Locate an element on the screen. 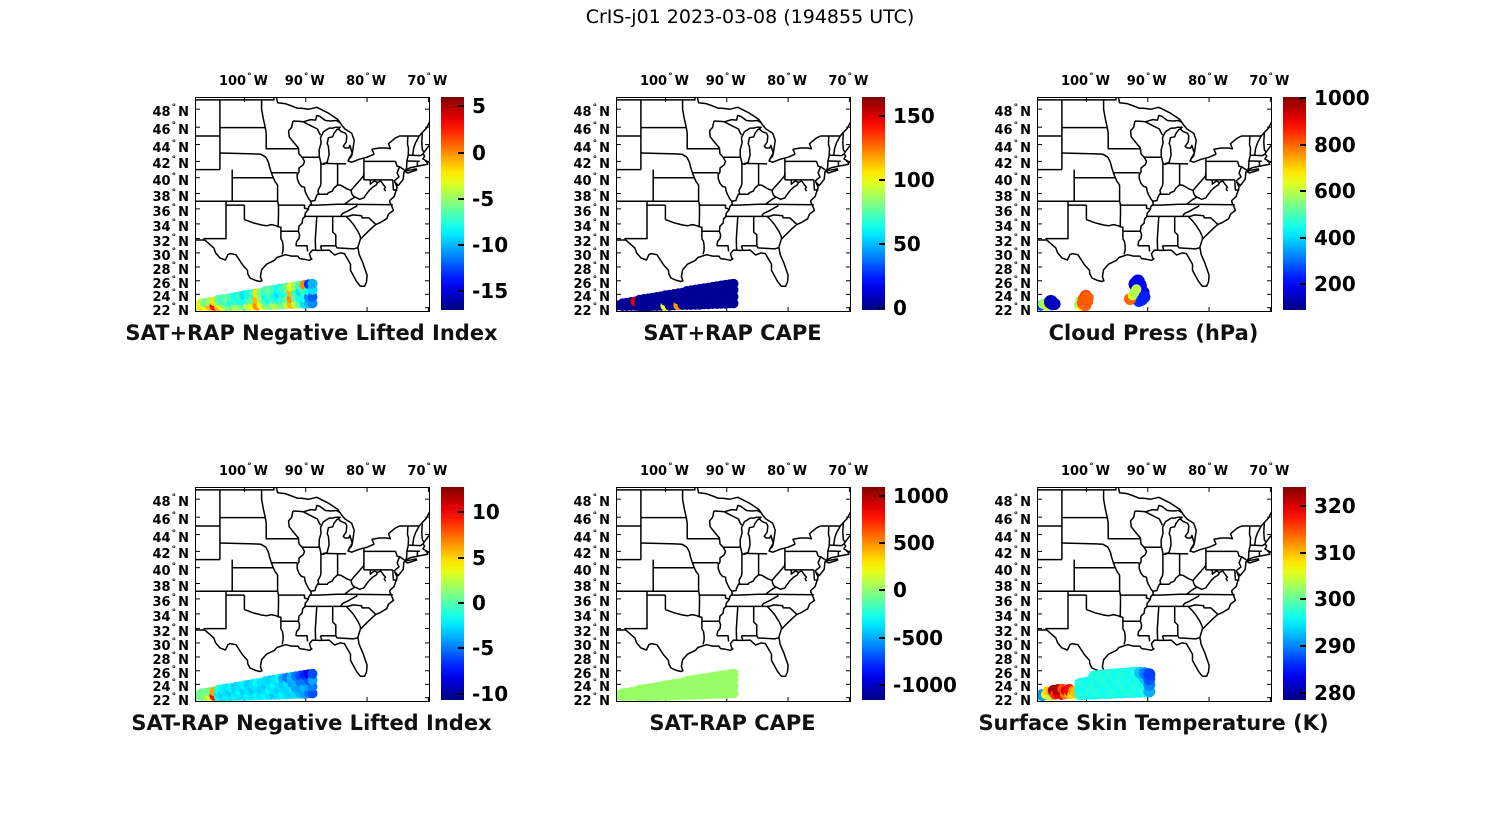 This screenshot has height=825, width=1500. lat-tick-label: 30° N is located at coordinates (586, 644).